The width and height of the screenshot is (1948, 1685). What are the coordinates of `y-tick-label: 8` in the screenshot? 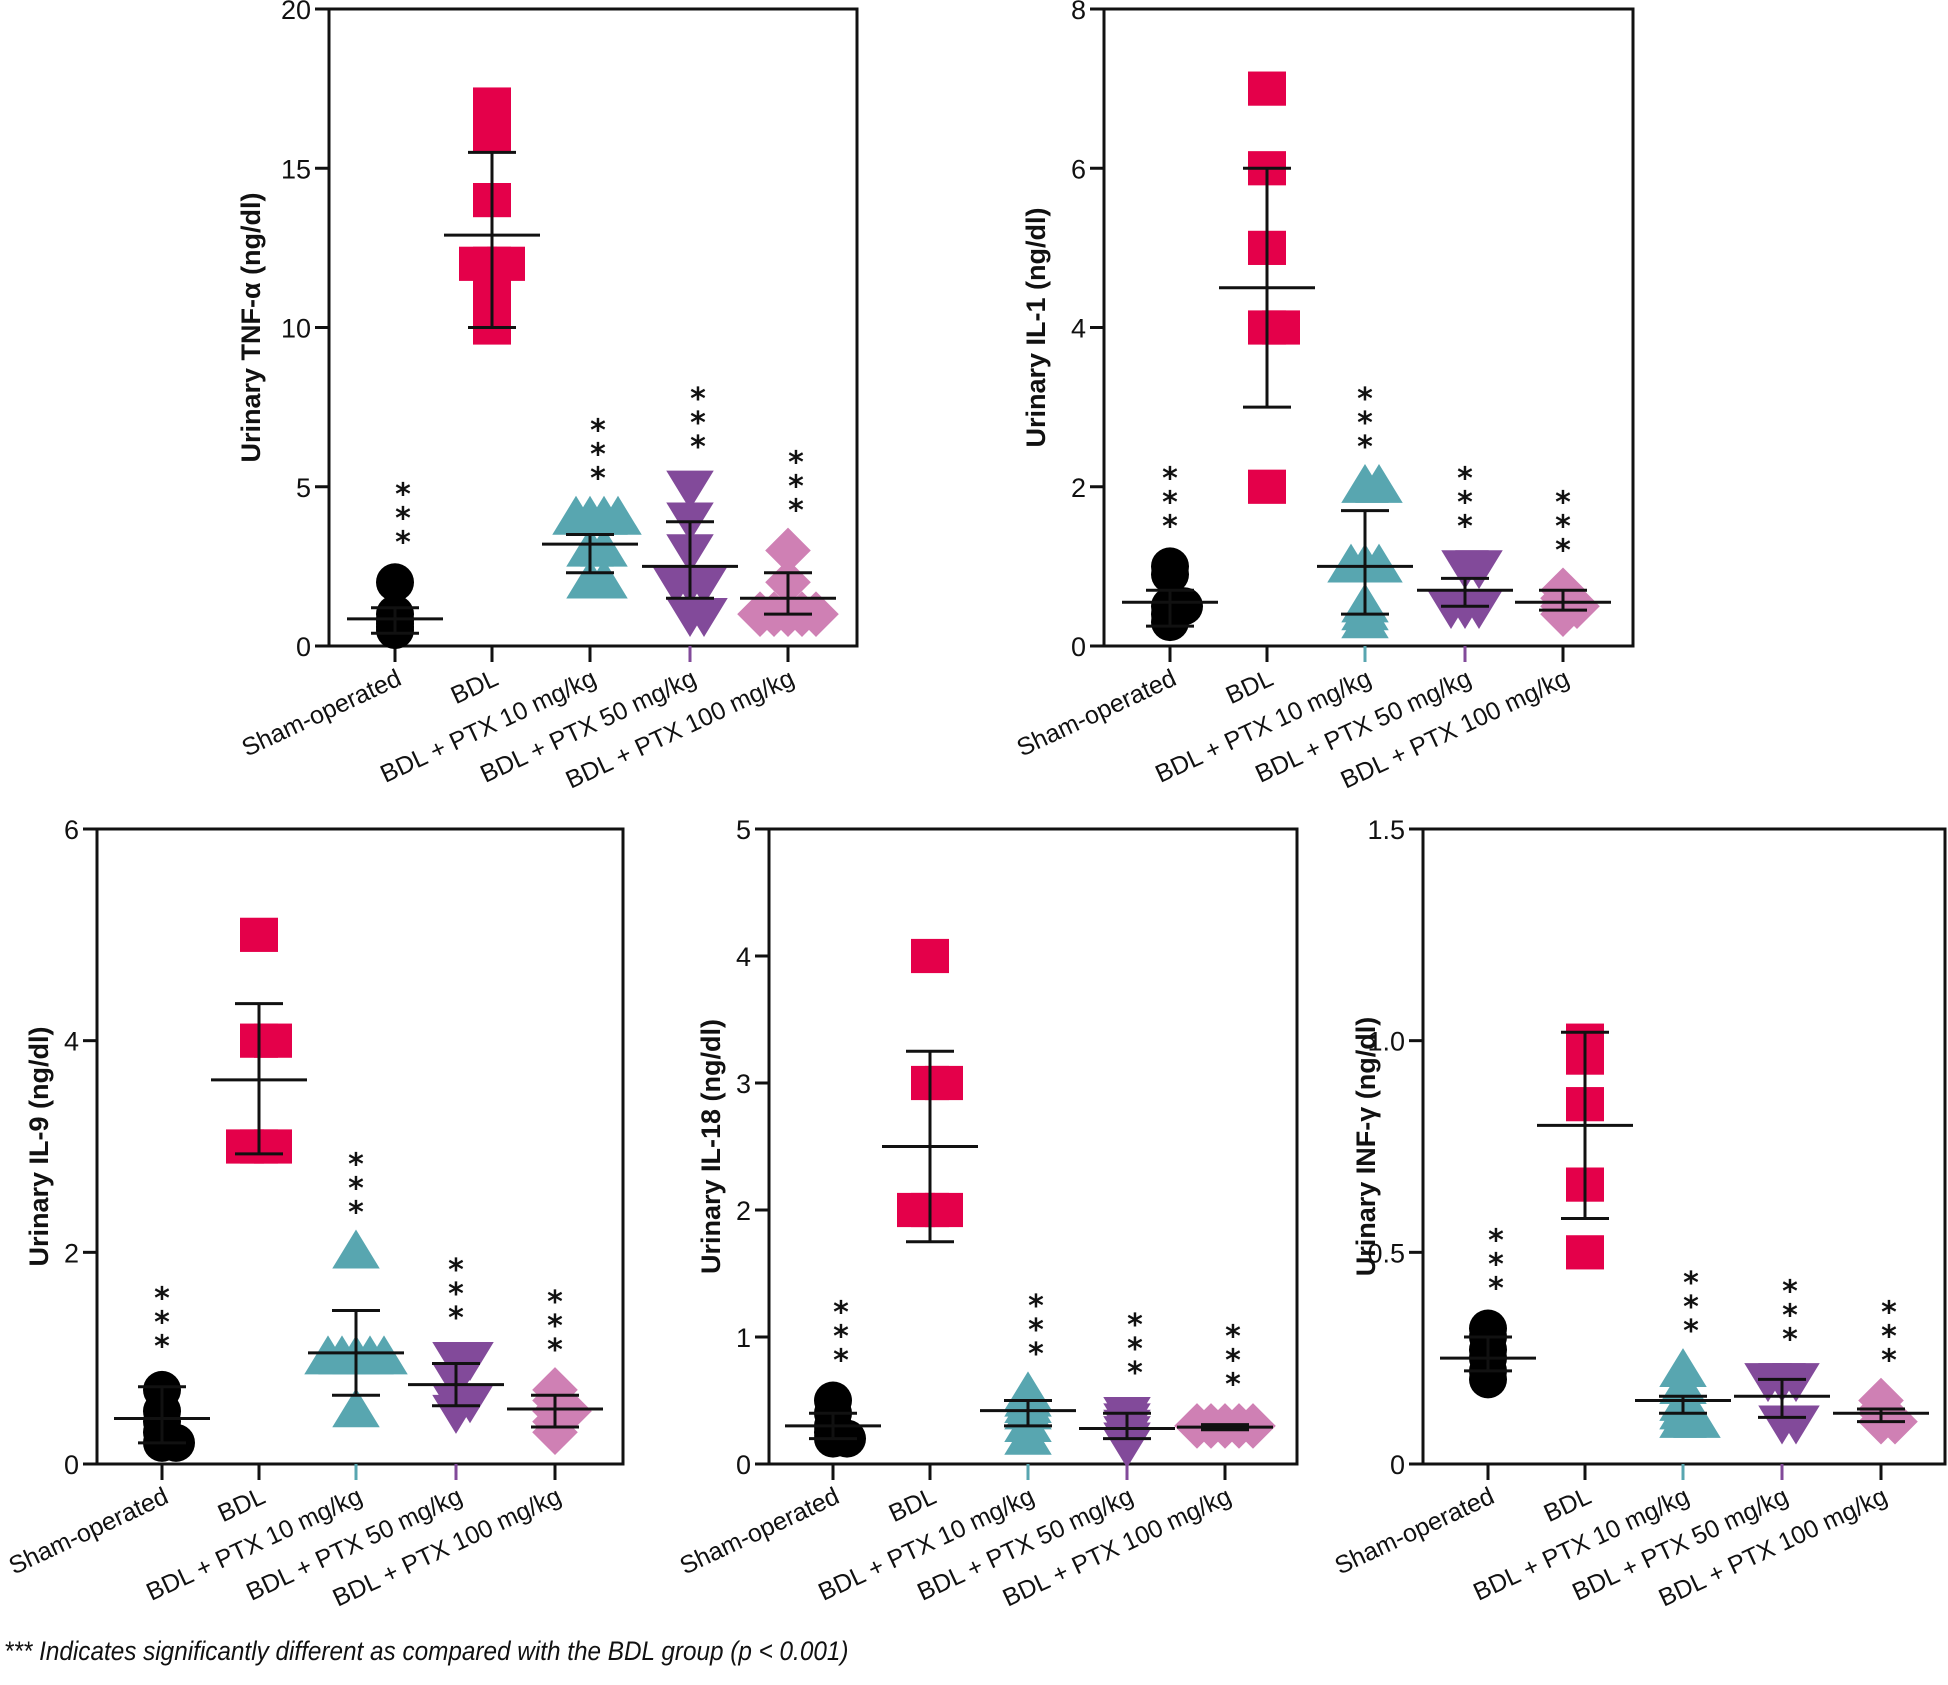 It's located at (1078, 12).